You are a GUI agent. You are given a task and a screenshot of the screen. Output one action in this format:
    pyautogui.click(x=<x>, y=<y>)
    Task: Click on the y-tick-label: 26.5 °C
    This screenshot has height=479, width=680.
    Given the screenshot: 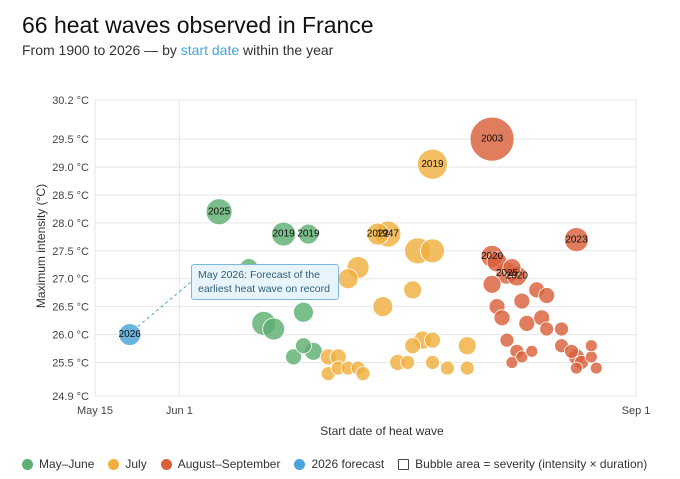 What is the action you would take?
    pyautogui.click(x=70, y=308)
    